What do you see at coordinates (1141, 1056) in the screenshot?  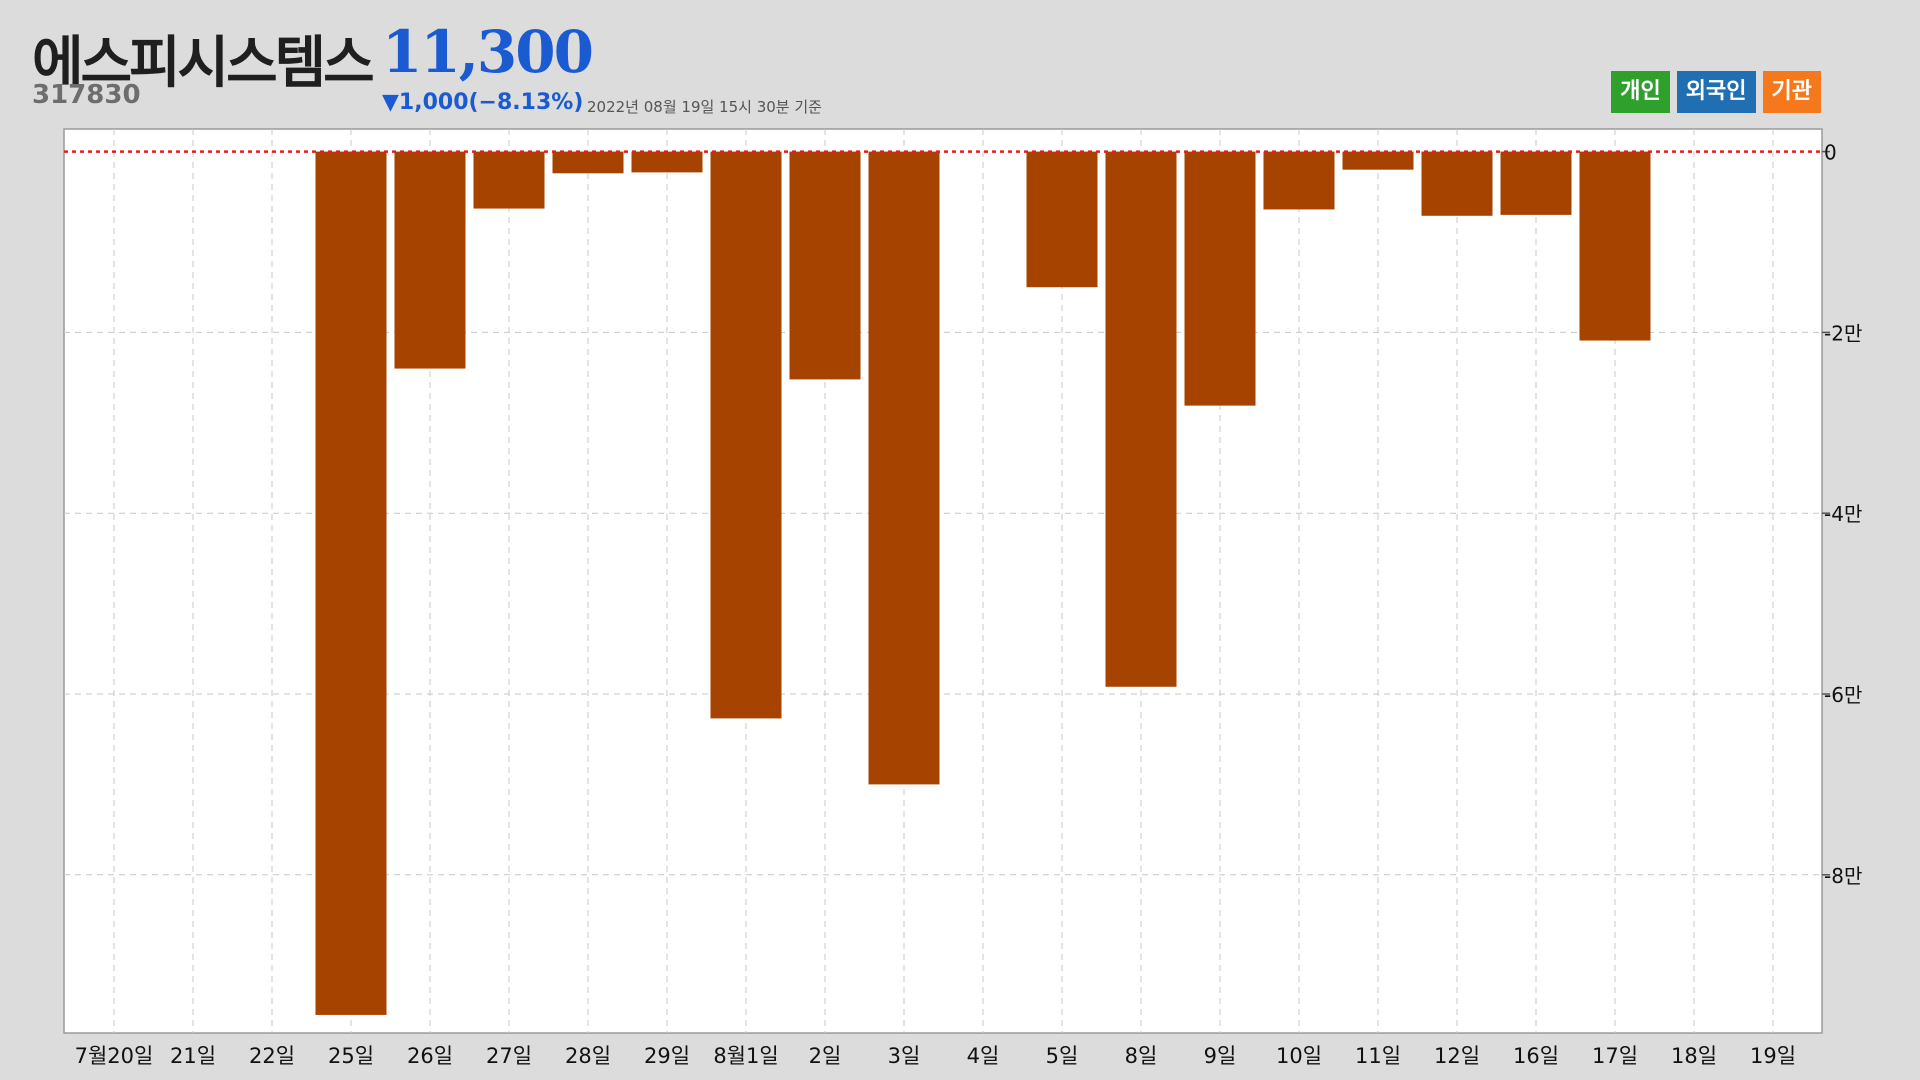 I see `x-tick-label: 8일` at bounding box center [1141, 1056].